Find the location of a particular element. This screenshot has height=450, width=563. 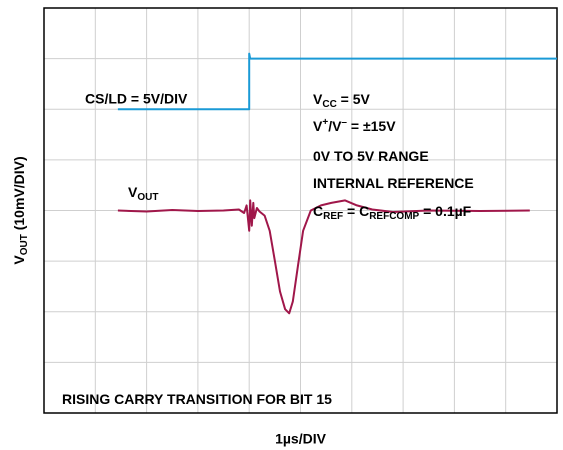

text-segment: 0V TO 5V RANGE is located at coordinates (371, 156).